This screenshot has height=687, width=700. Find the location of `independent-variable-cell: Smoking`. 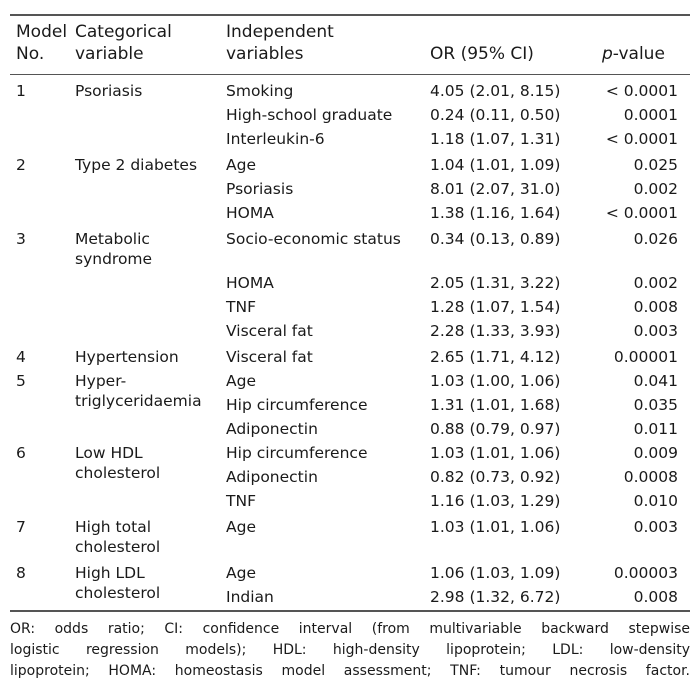

independent-variable-cell: Smoking is located at coordinates (260, 91).